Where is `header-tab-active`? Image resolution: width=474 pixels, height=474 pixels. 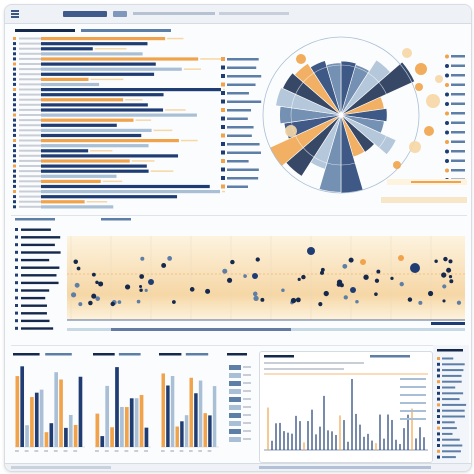
header-tab-active is located at coordinates (120, 14).